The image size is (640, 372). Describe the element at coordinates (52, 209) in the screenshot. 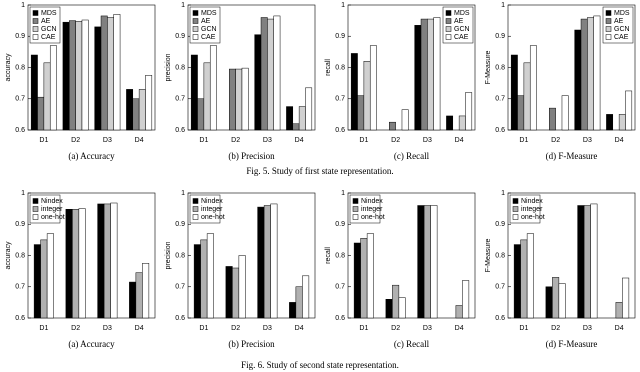

I see `legend-label: integer` at that location.